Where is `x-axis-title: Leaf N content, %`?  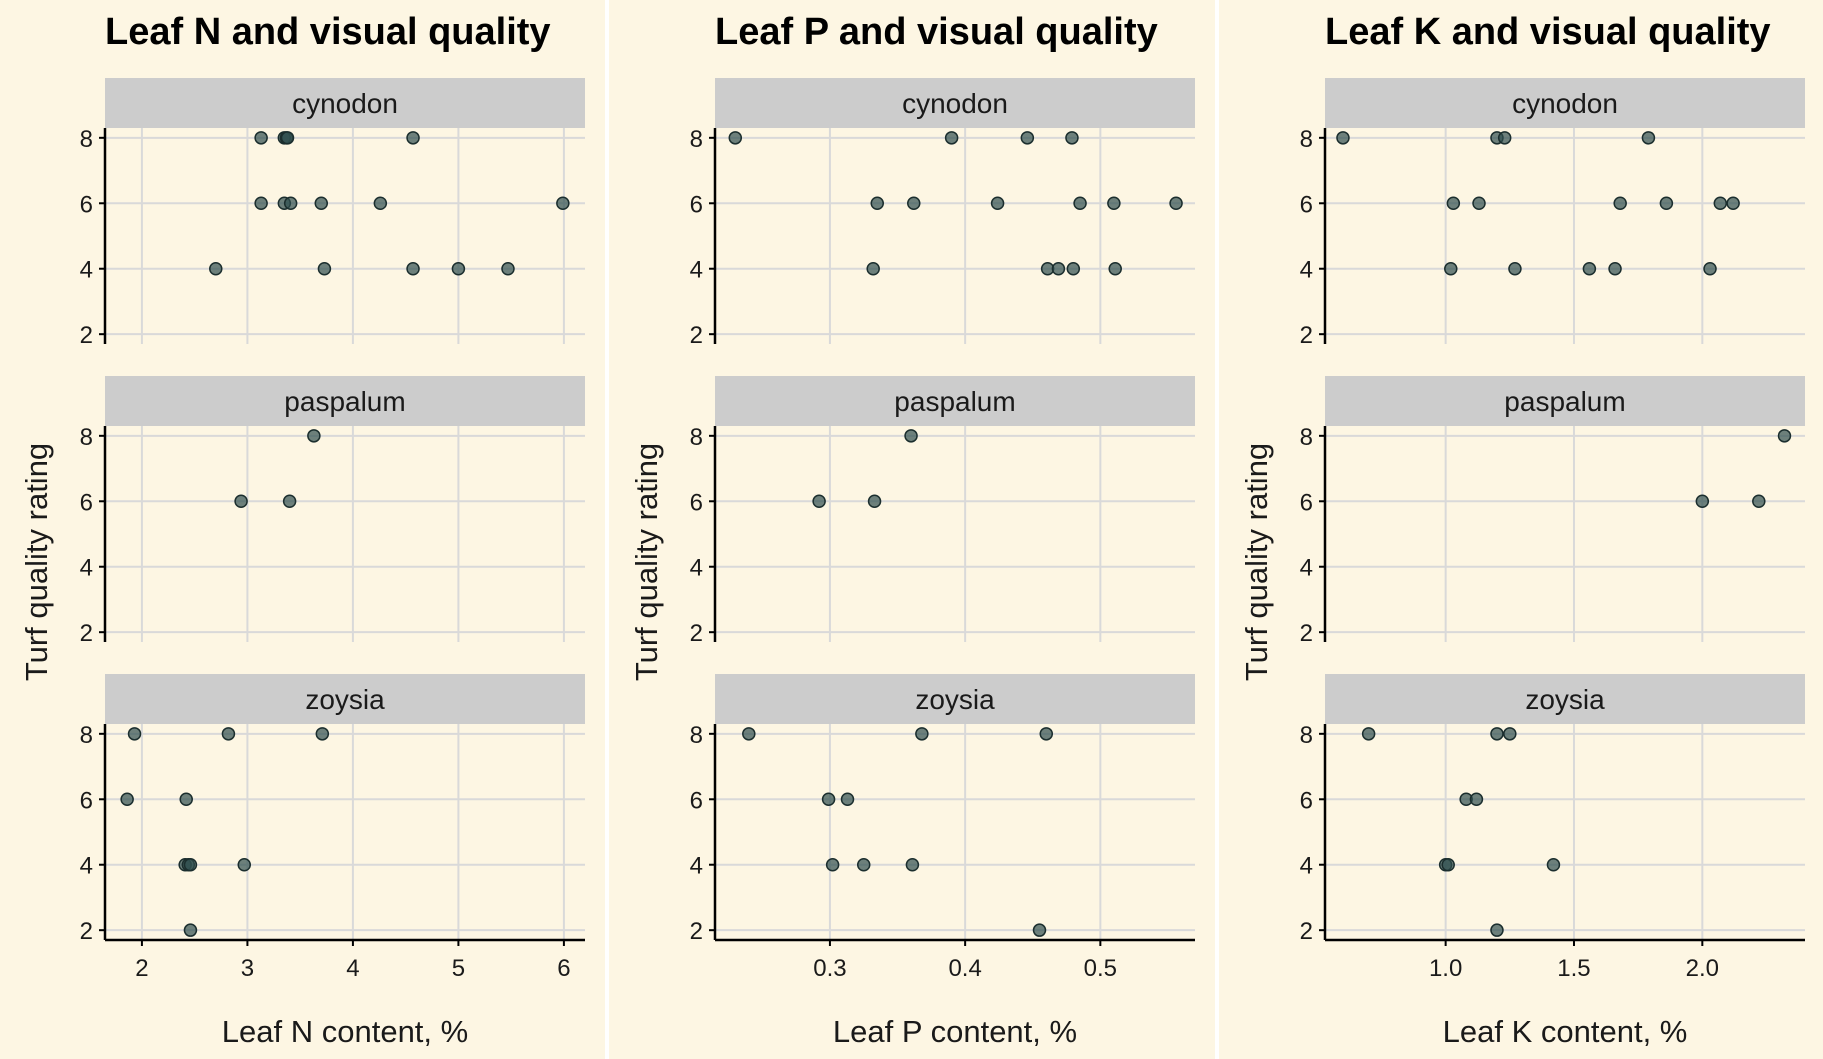
x-axis-title: Leaf N content, % is located at coordinates (345, 1031).